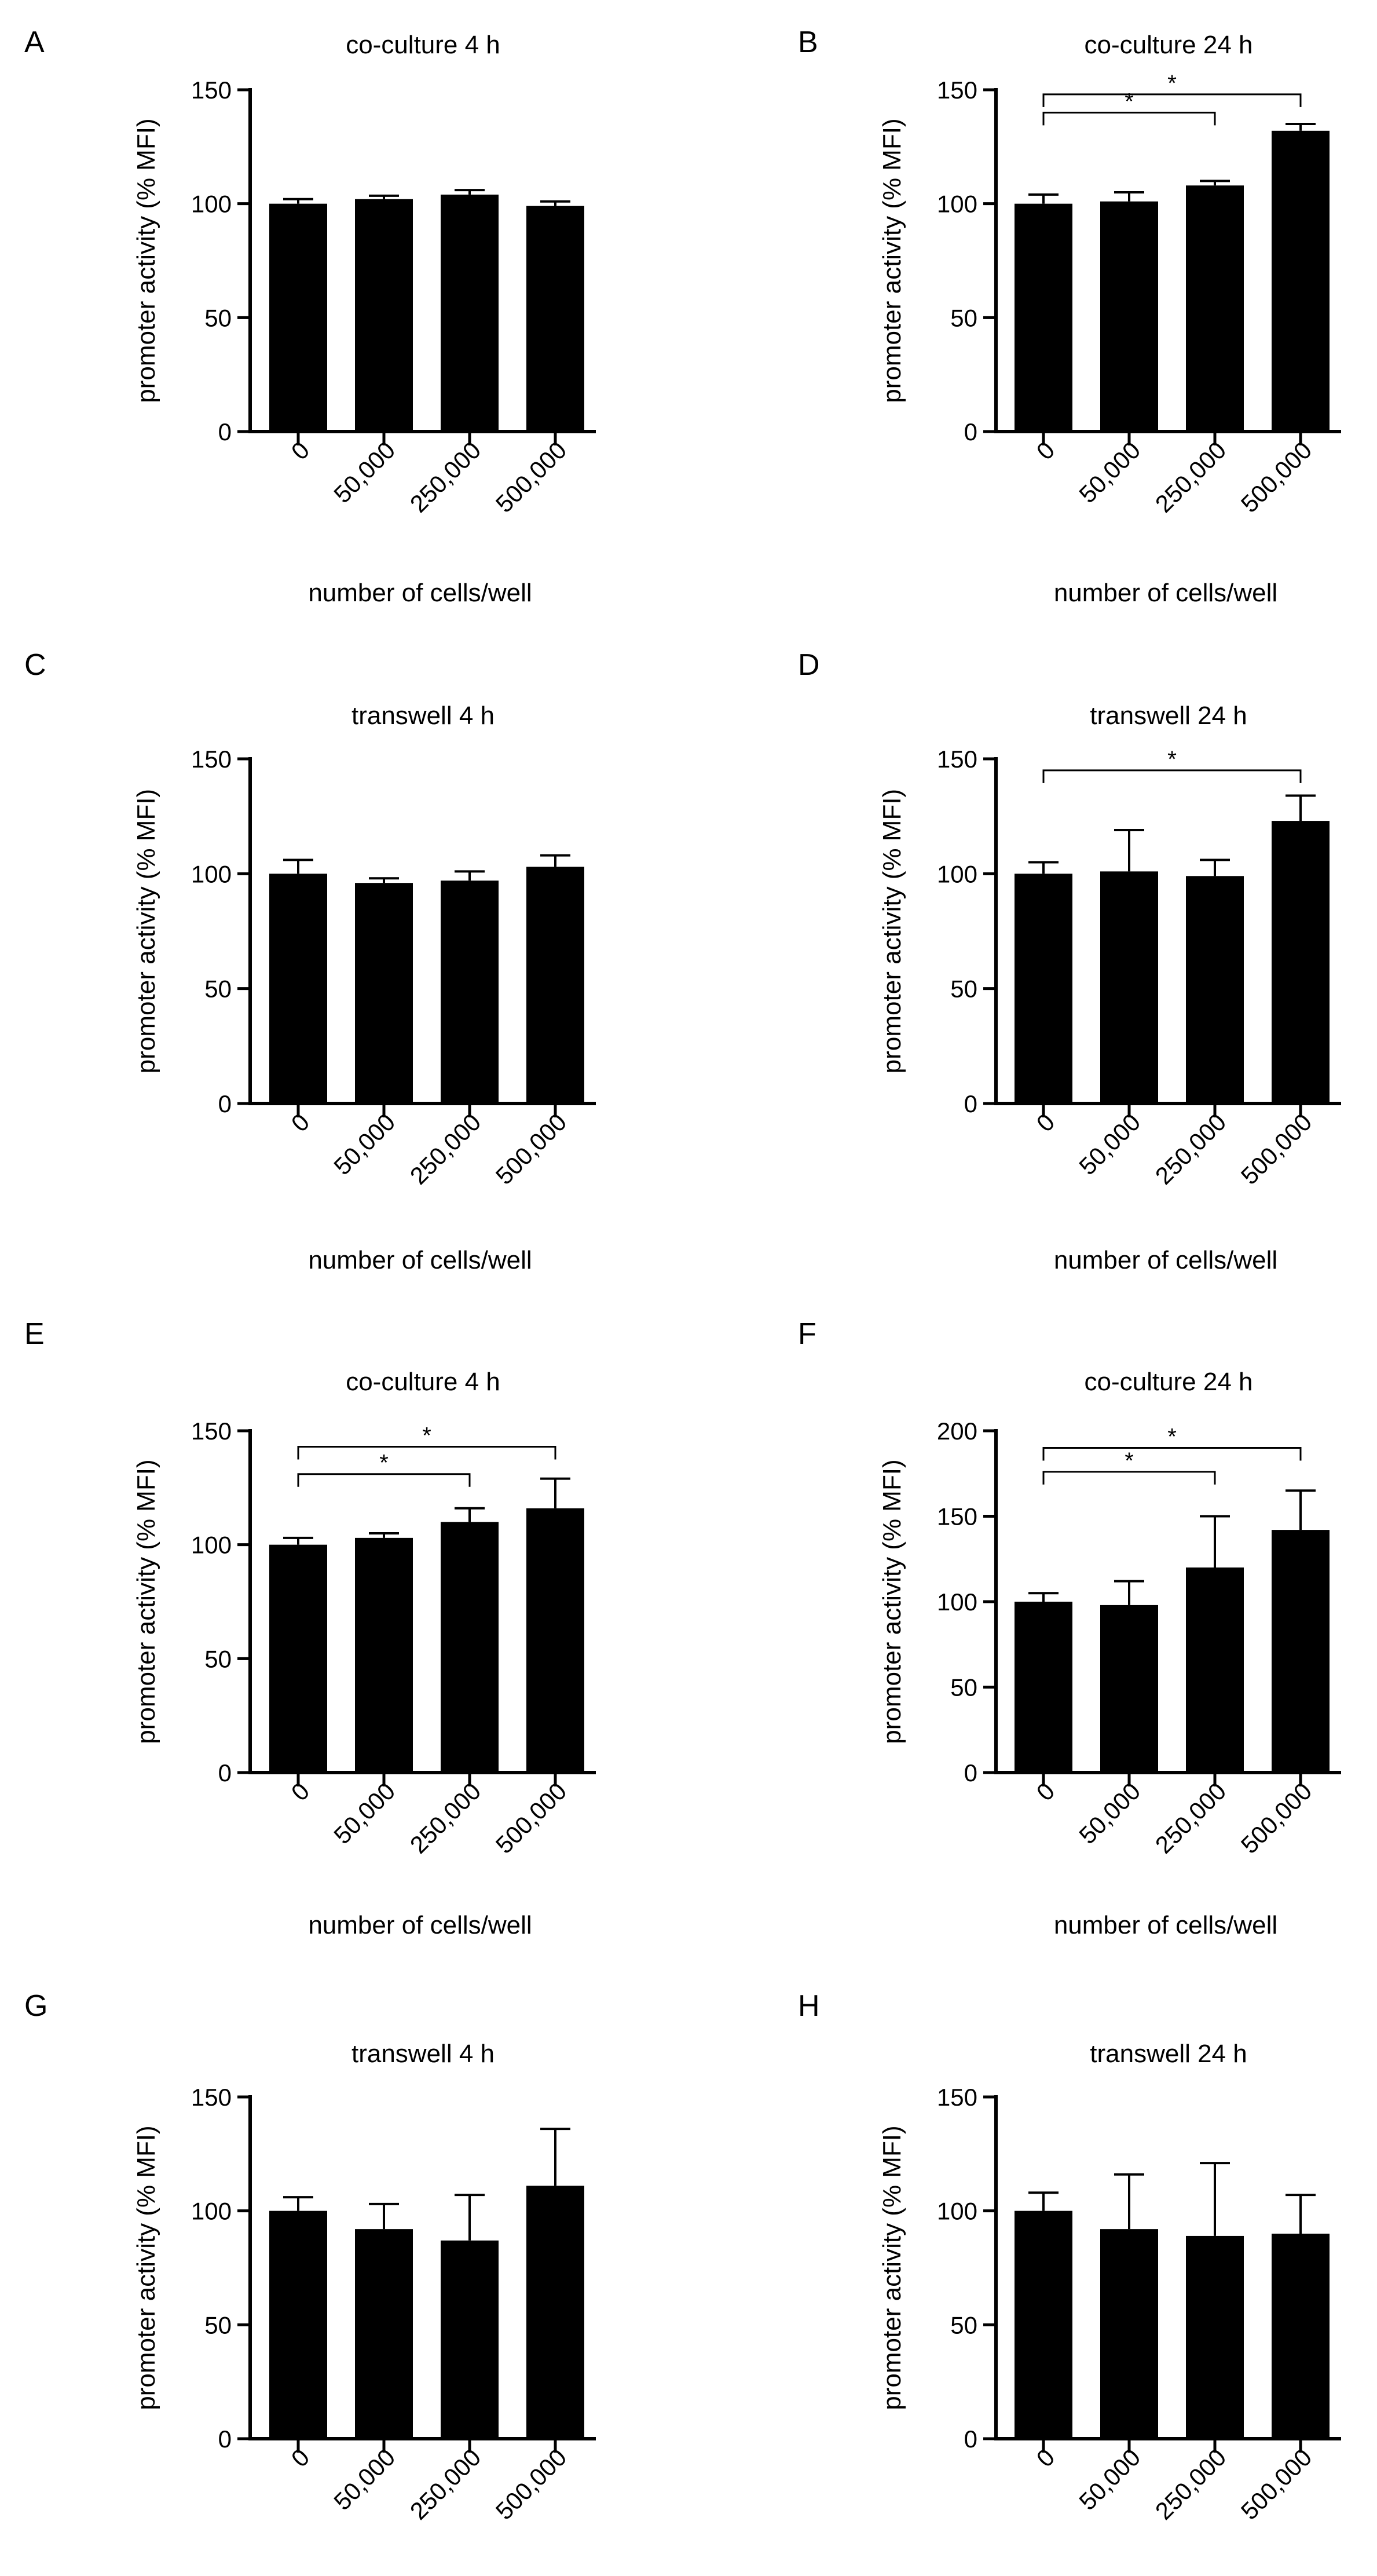  Describe the element at coordinates (1168, 715) in the screenshot. I see `chart-title: transwell 24 h` at that location.